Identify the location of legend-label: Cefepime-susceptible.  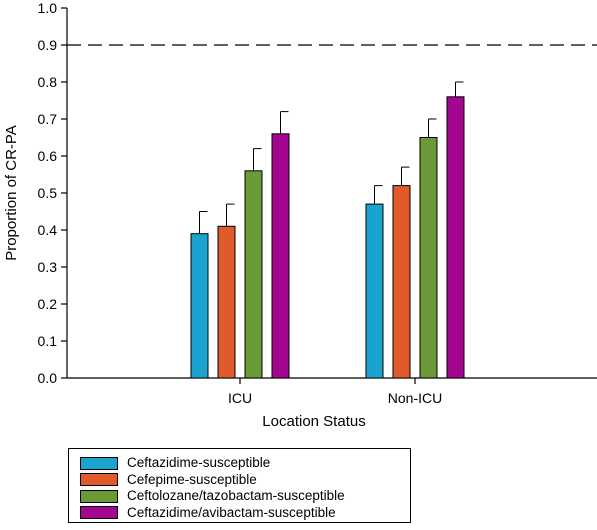
(192, 479).